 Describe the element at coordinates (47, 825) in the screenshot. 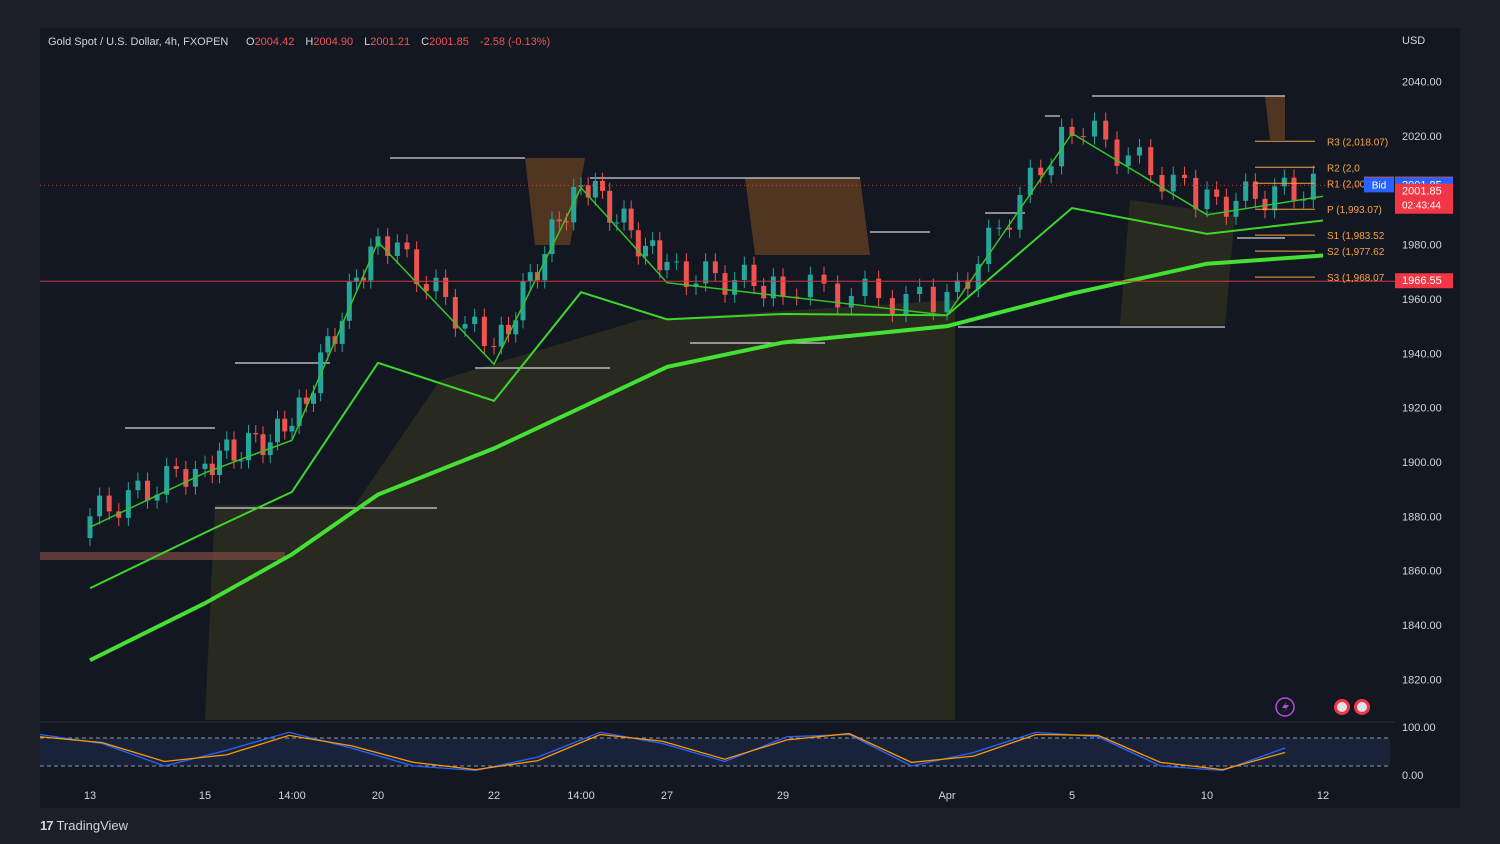

I see `logo-icon: 17` at that location.